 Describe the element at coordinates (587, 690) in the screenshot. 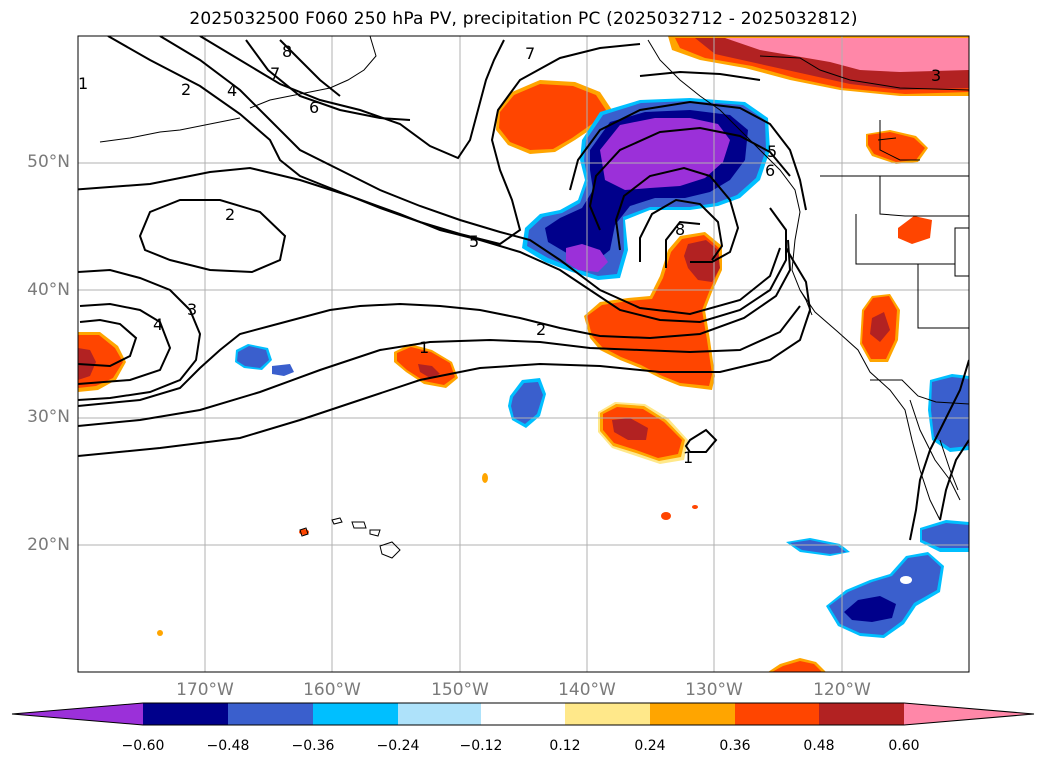

I see `lon-label-140w: 140°W` at that location.